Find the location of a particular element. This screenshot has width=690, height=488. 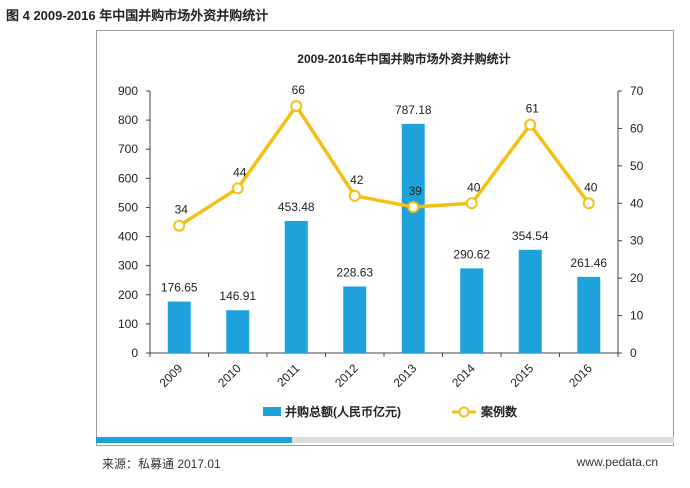

bar-data-label: 176.65 is located at coordinates (179, 288).